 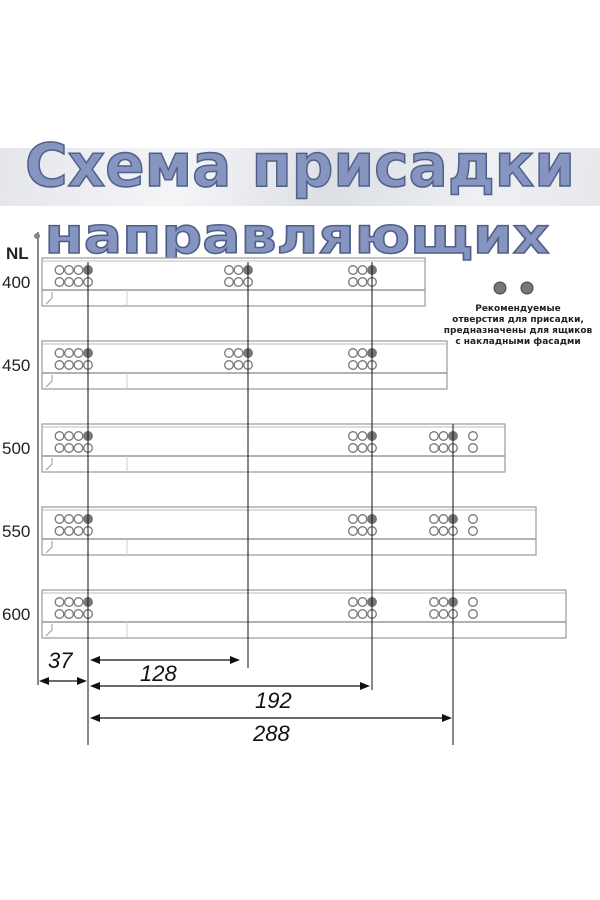 I want to click on nl-value: 450, so click(x=16, y=365).